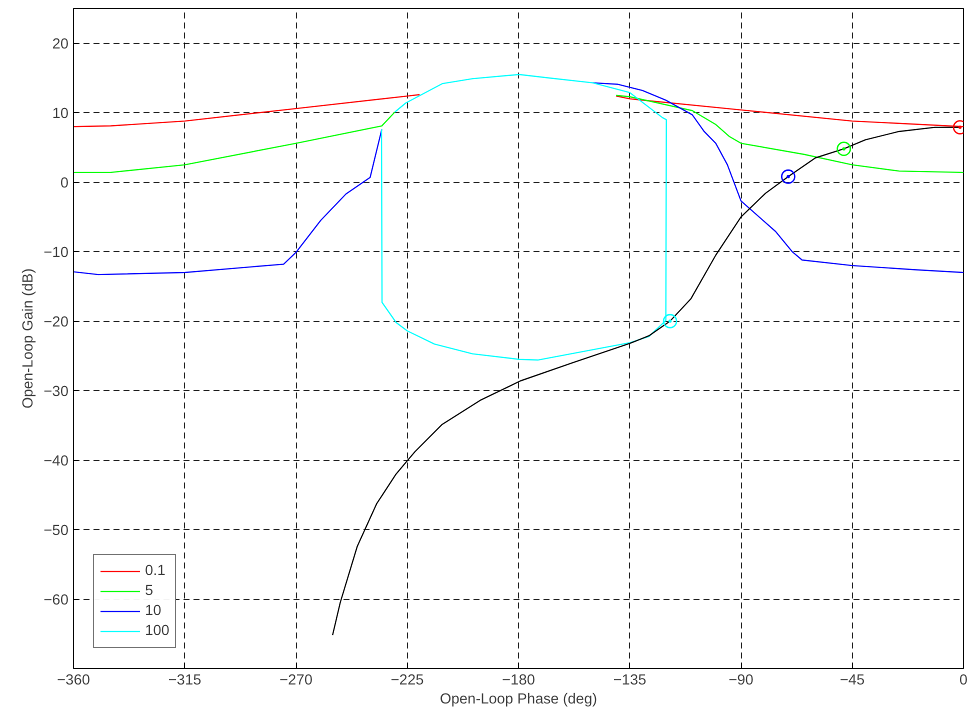  What do you see at coordinates (407, 680) in the screenshot?
I see `x-tick-label: −225` at bounding box center [407, 680].